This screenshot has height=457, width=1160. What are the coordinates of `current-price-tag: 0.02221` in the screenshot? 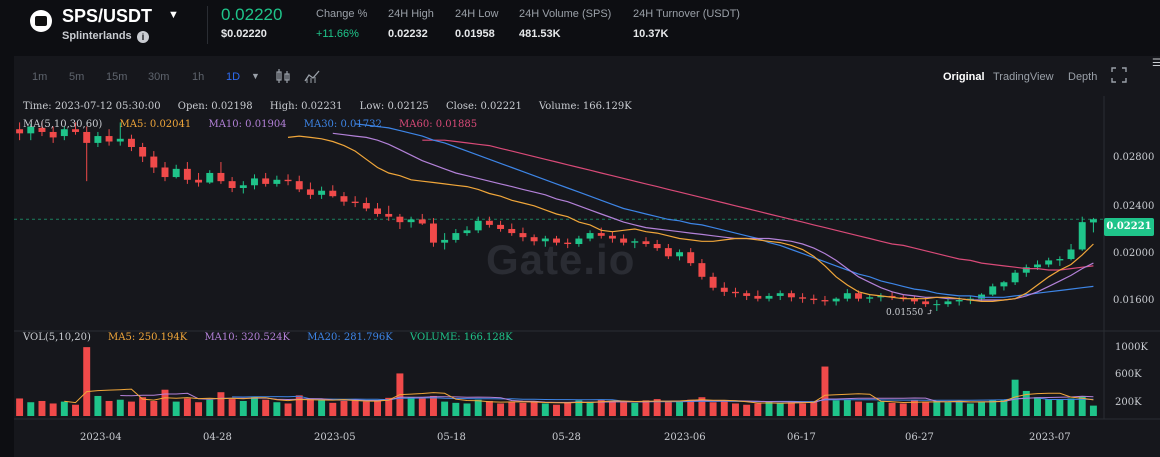 It's located at (1129, 227).